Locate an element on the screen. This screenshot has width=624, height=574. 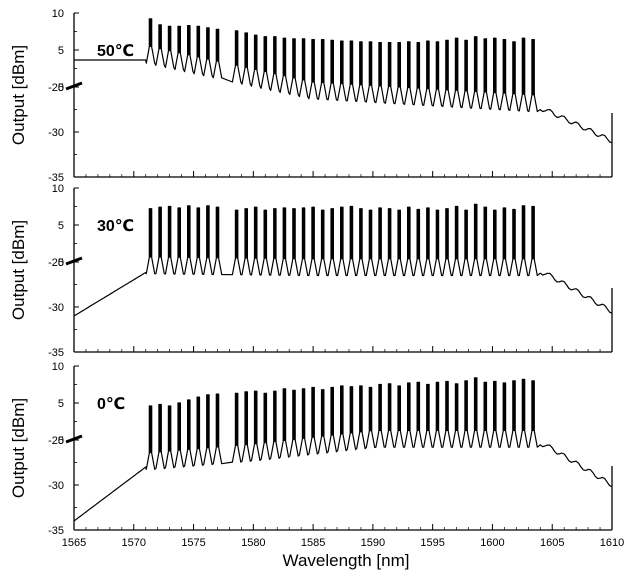
x-tick-label: 1570 is located at coordinates (134, 543).